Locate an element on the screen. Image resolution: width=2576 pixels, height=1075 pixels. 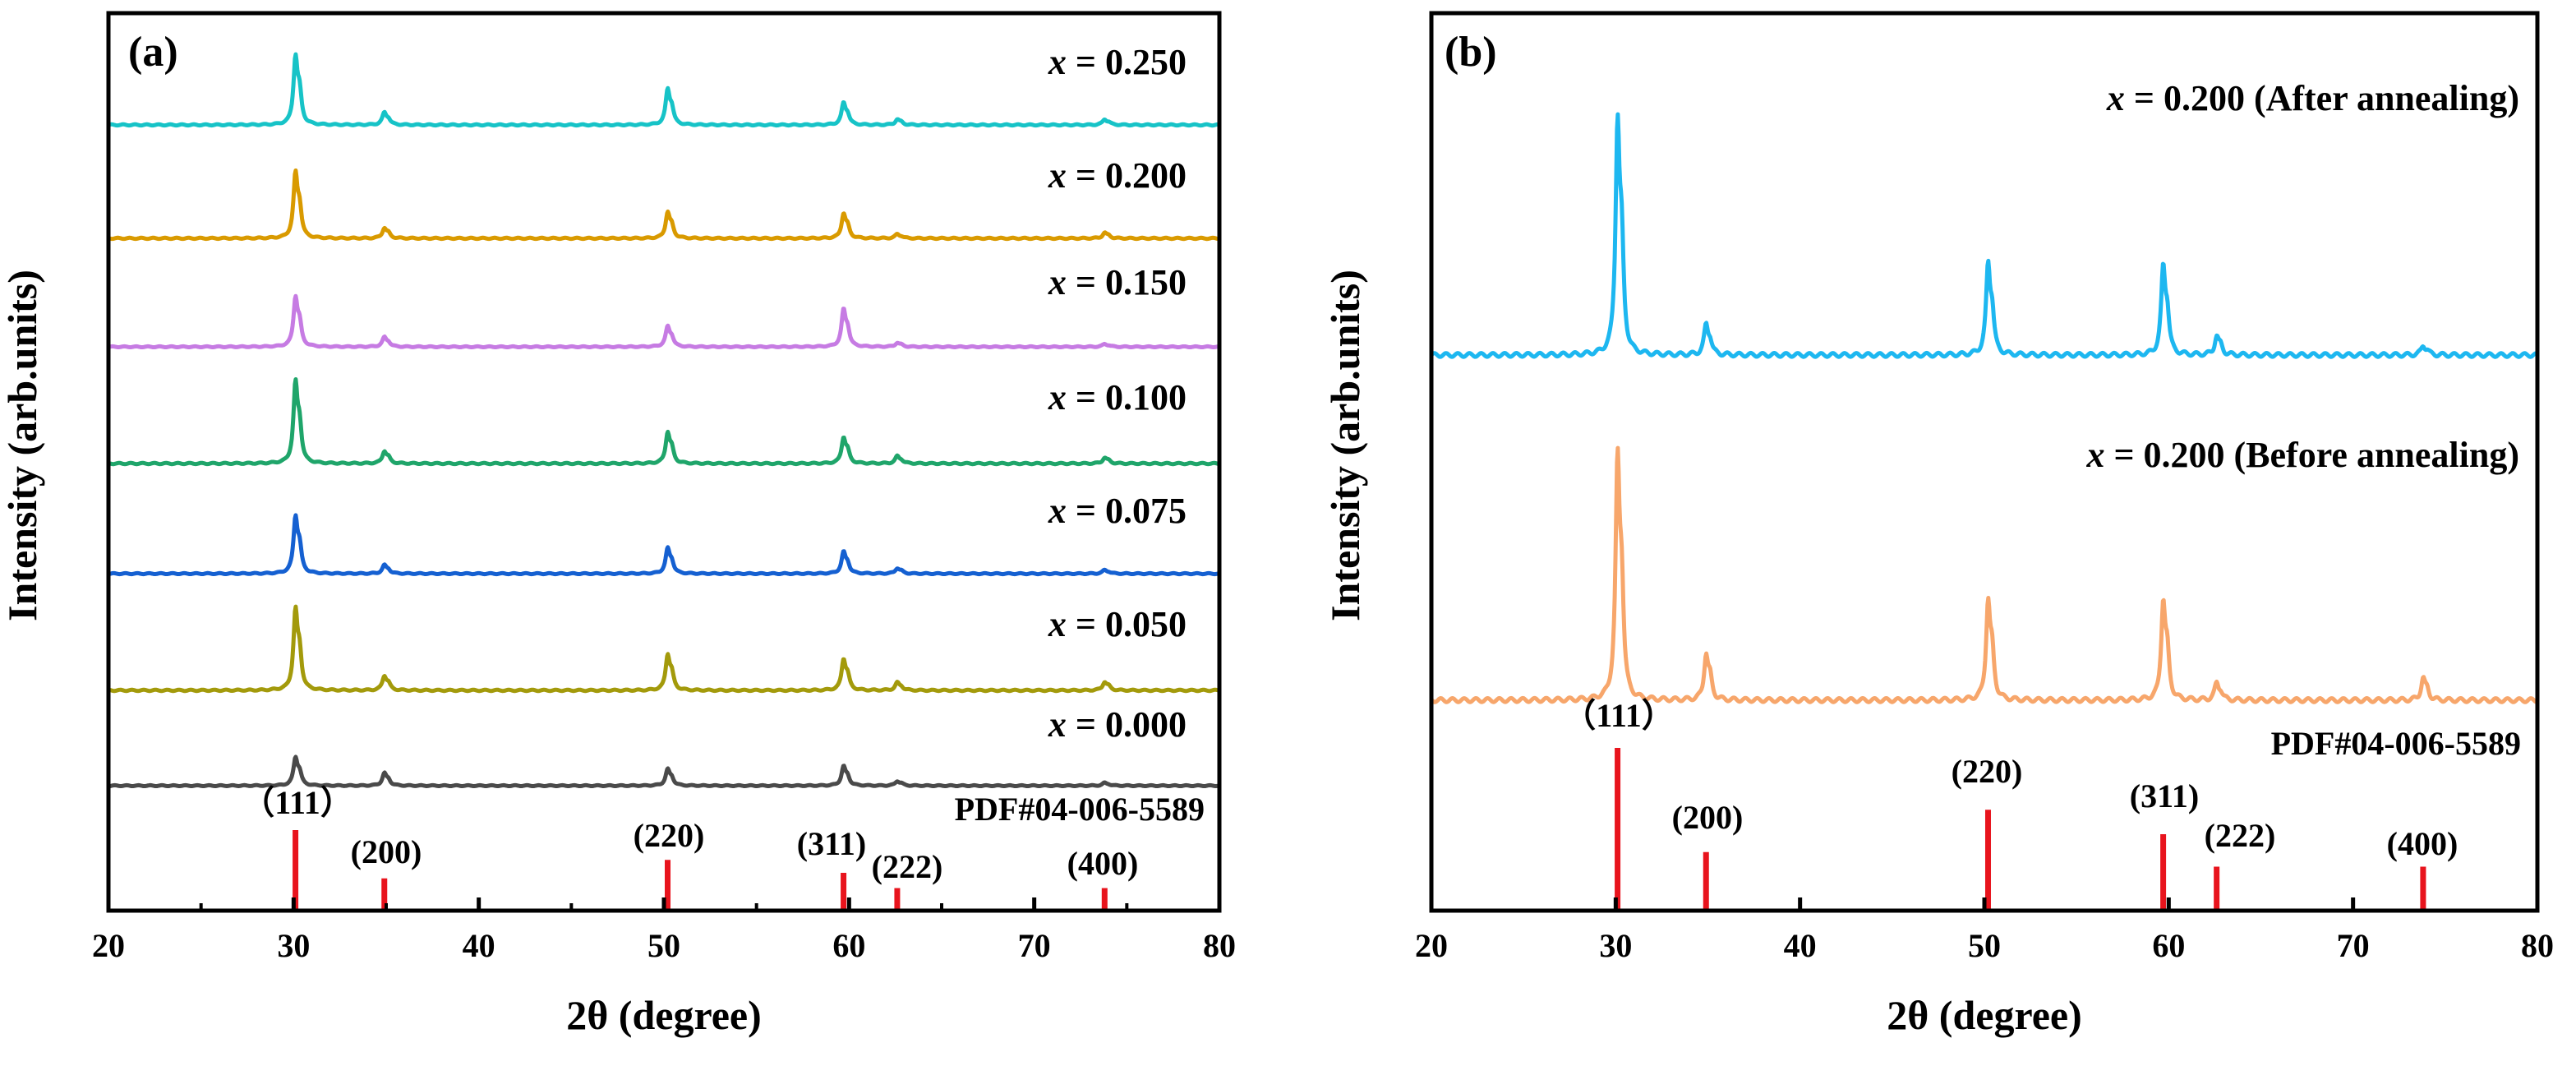
series-label: x = 0.200 is located at coordinates (1117, 175).